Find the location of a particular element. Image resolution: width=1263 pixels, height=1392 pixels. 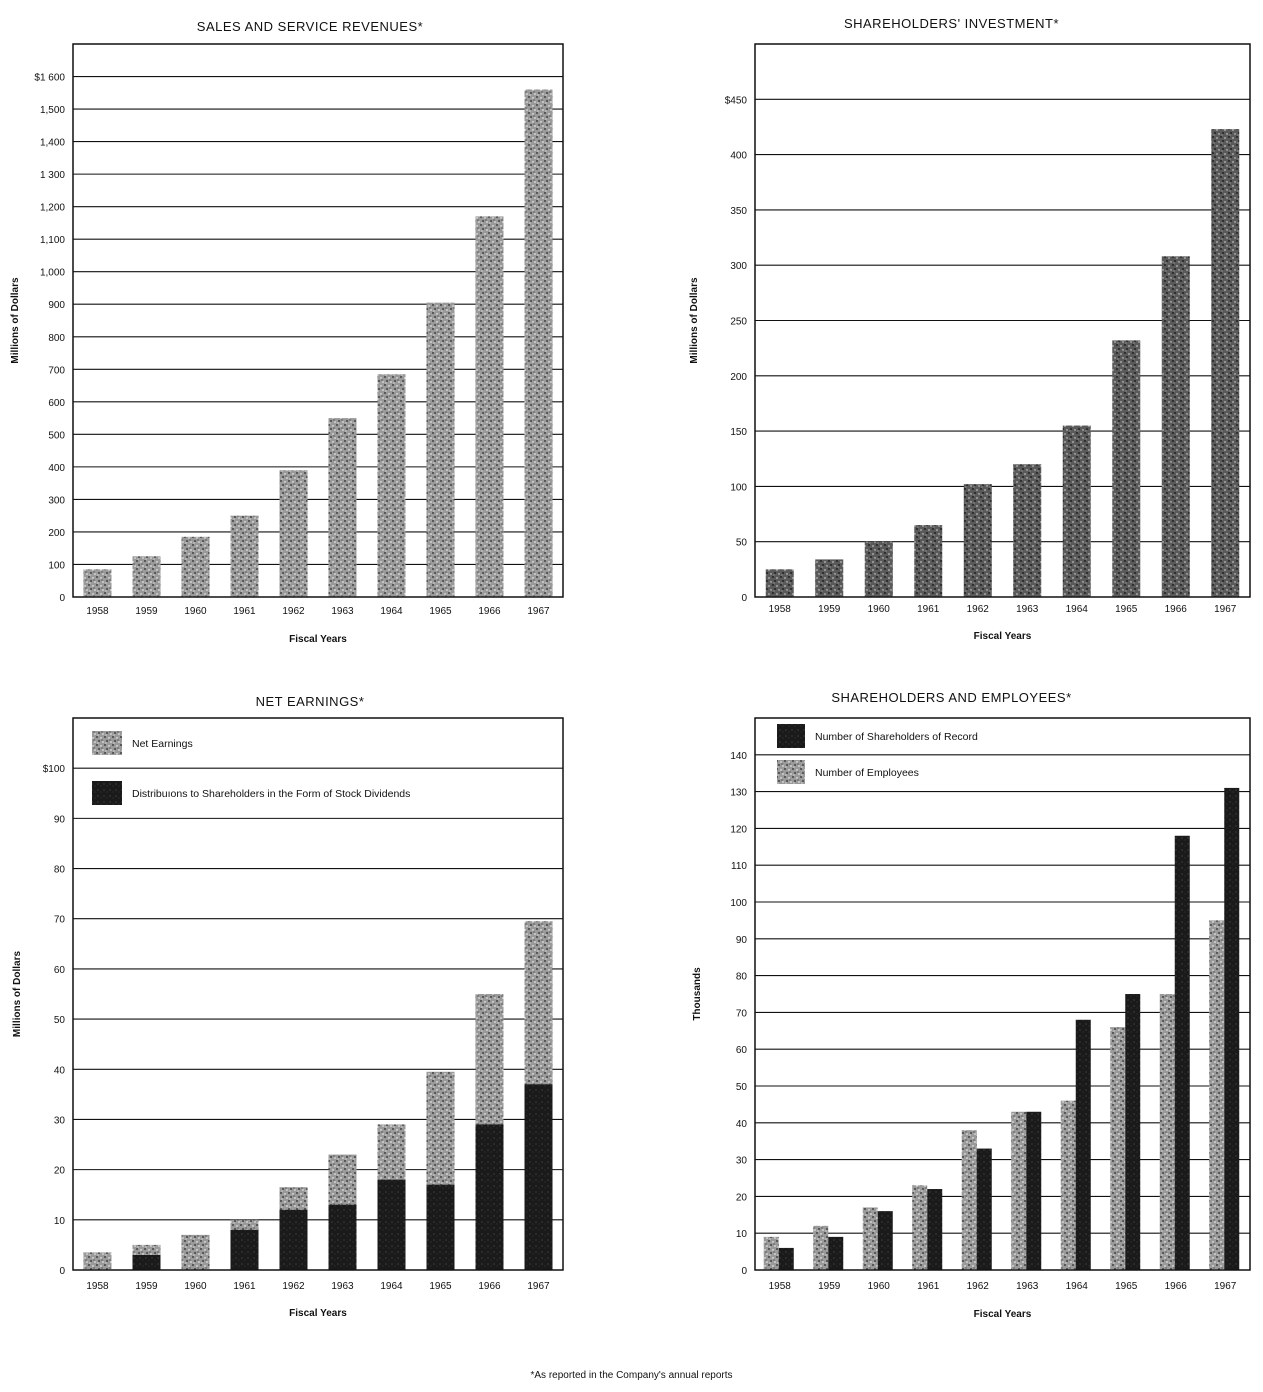

y-tick-label: 700 is located at coordinates (56, 370).